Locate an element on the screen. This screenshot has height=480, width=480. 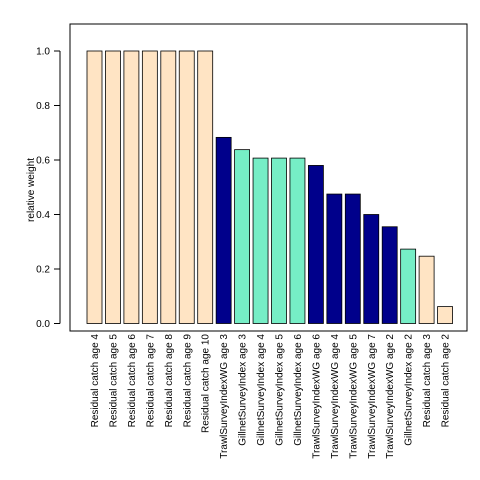
x-tick-label: GillnetSurveyIndex age 4 is located at coordinates (261, 390).